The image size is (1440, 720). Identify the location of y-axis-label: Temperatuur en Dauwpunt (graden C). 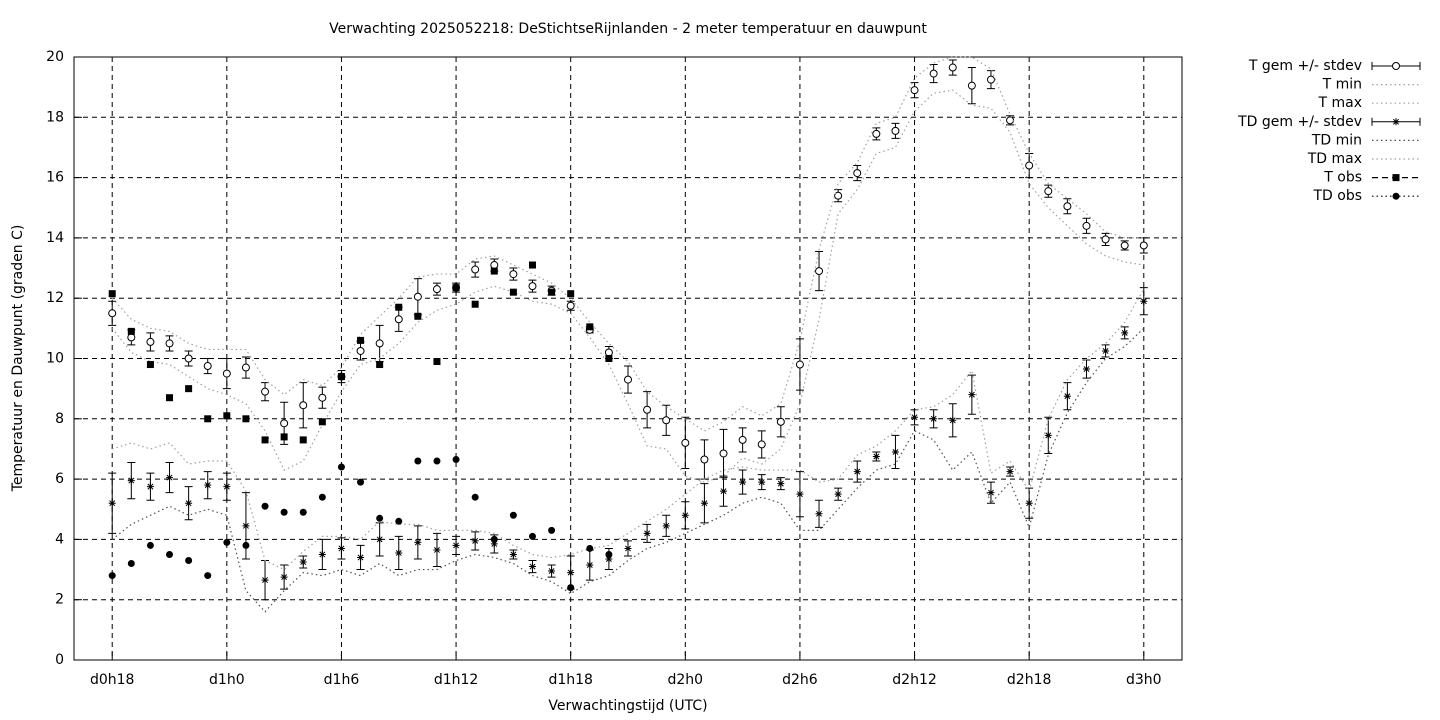
(18, 359).